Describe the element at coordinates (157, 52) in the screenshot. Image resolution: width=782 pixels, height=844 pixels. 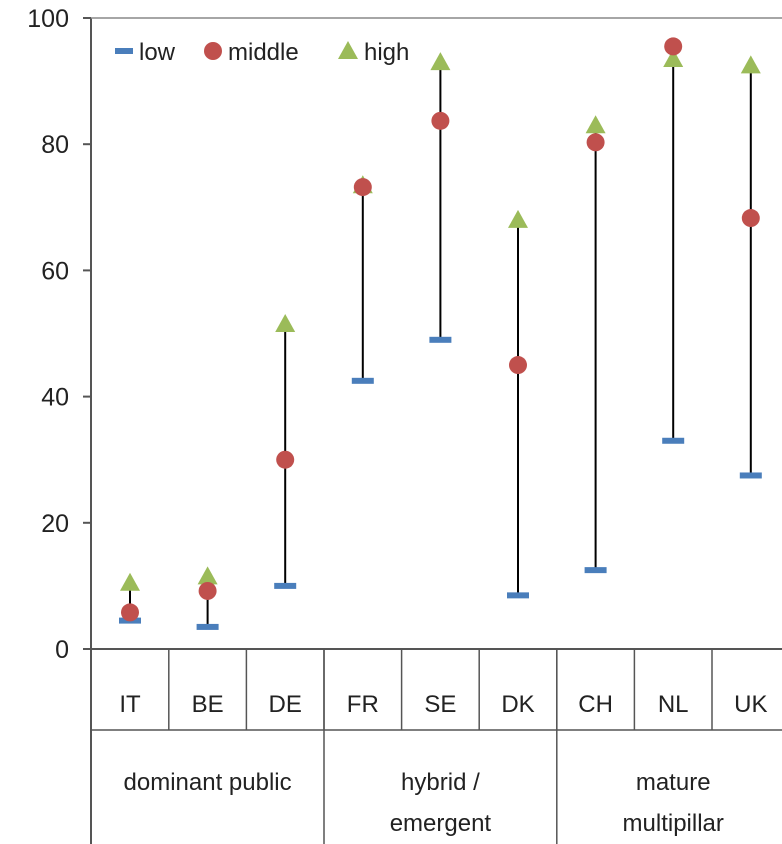
I see `legend-low-label: low` at that location.